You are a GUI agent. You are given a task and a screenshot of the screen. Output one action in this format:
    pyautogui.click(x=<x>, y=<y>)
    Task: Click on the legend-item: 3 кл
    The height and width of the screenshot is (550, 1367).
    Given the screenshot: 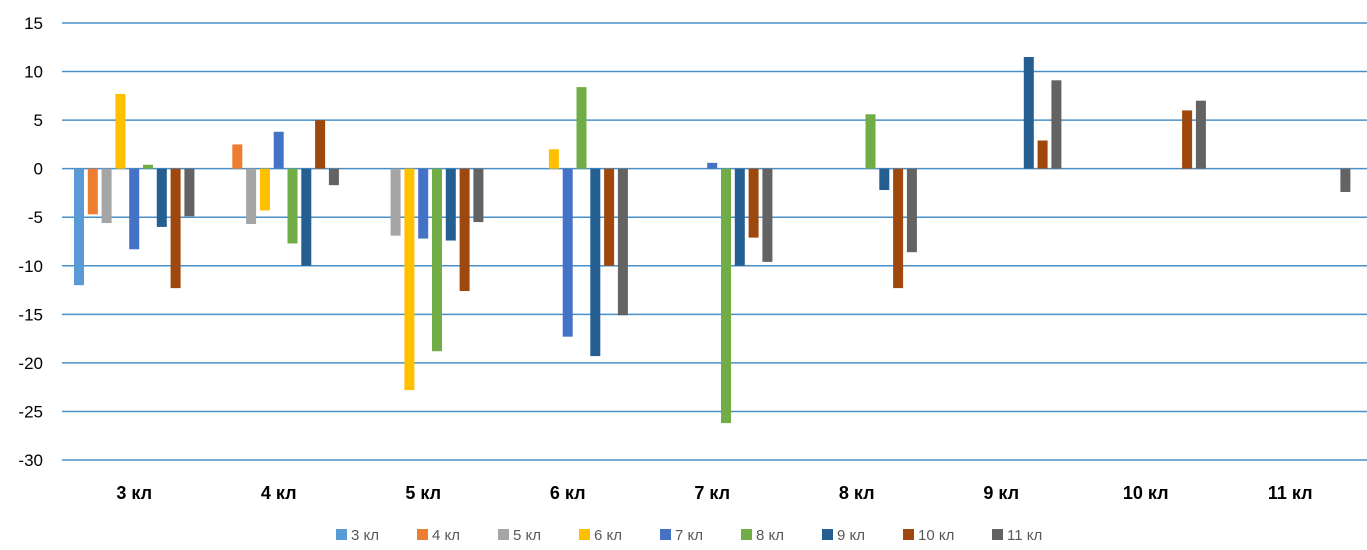 What is the action you would take?
    pyautogui.click(x=357, y=535)
    